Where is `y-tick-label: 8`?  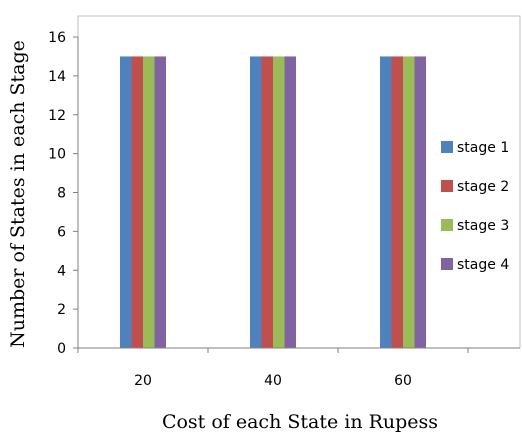
y-tick-label: 8 is located at coordinates (61, 194).